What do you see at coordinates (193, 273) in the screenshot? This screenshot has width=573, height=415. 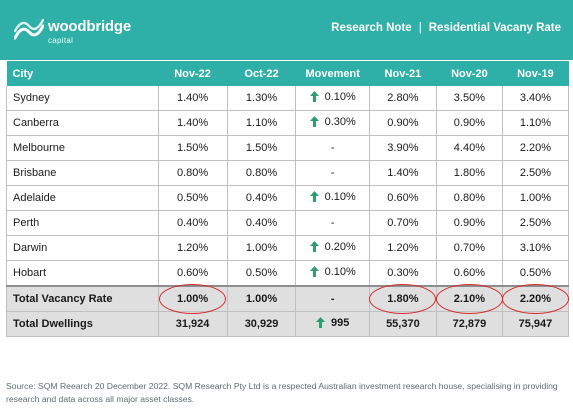 I see `cell-nov22: 0.60%` at bounding box center [193, 273].